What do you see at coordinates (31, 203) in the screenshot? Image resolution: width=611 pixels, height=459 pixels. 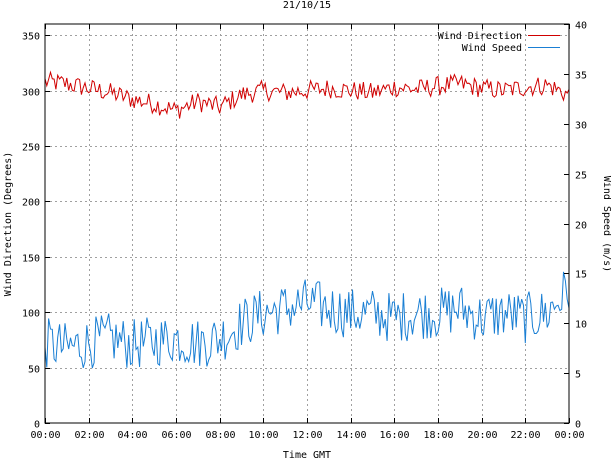 I see `y-left-tick-label: 200` at bounding box center [31, 203].